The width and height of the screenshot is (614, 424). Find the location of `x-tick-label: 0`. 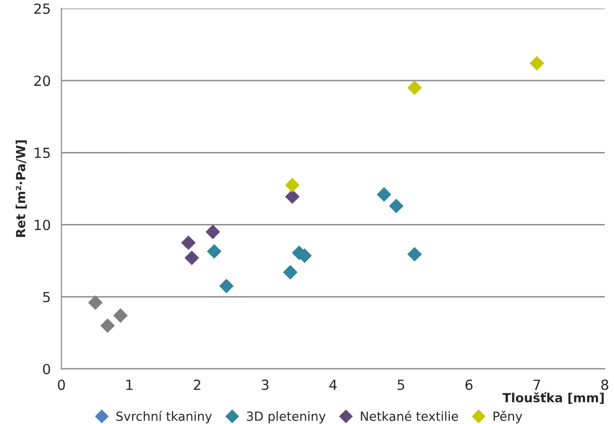

x-tick-label: 0 is located at coordinates (61, 385).